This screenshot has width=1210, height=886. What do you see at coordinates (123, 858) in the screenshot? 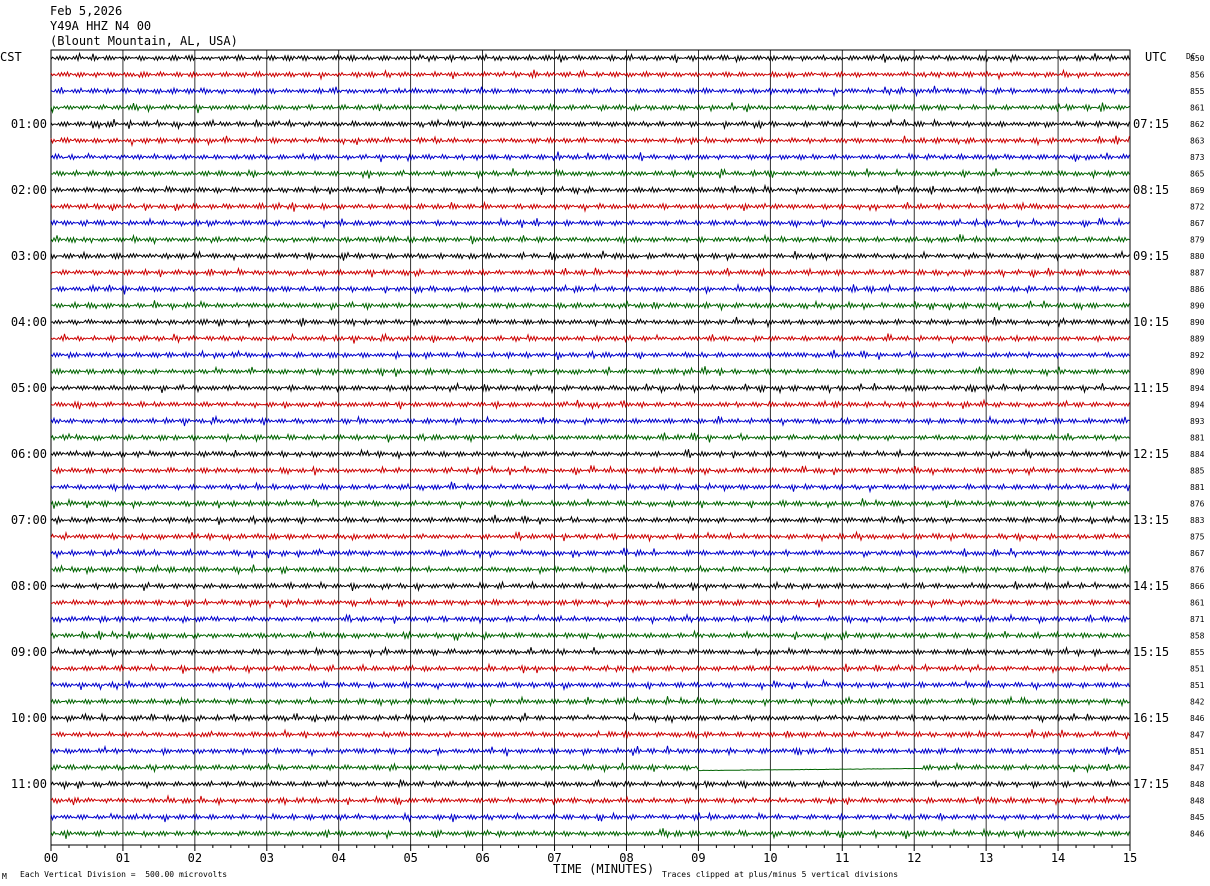
I see `x-tick-label: 01` at bounding box center [123, 858].